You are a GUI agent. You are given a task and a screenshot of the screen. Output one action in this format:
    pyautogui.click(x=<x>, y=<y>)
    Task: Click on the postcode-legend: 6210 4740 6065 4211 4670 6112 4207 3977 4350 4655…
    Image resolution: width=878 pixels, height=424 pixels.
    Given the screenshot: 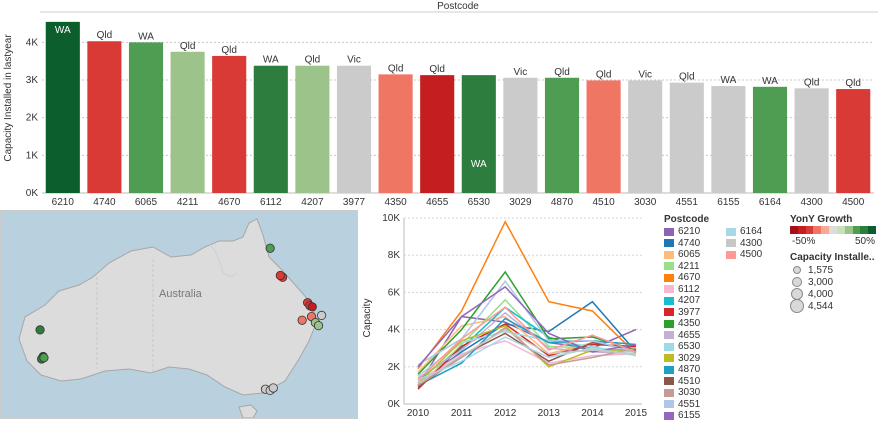 What is the action you would take?
    pyautogui.click(x=725, y=323)
    